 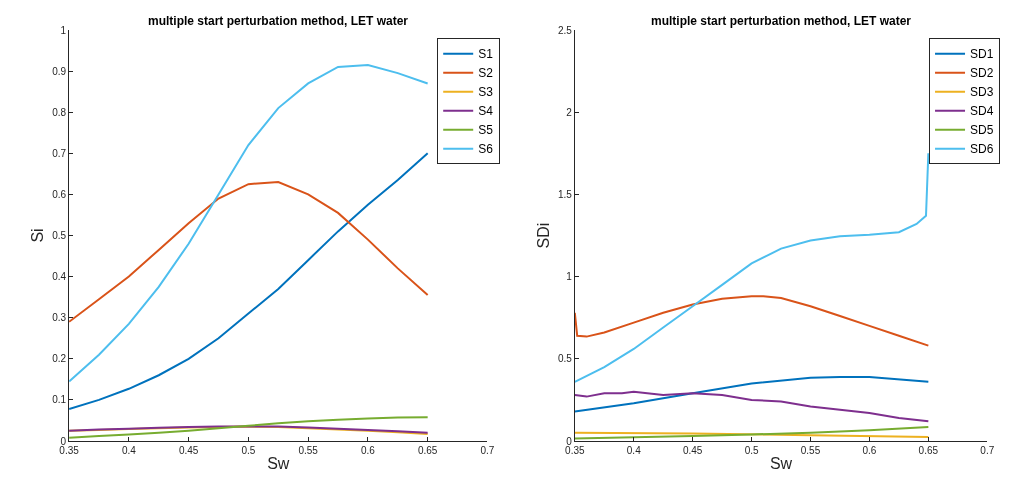 I want to click on legend-label: SD5, so click(x=982, y=130).